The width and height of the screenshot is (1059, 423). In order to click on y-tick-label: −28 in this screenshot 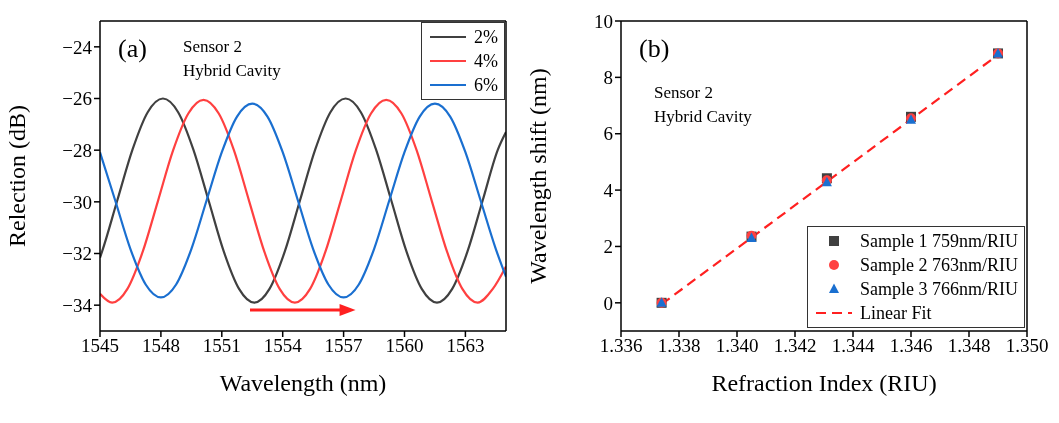, I will do `click(77, 150)`.